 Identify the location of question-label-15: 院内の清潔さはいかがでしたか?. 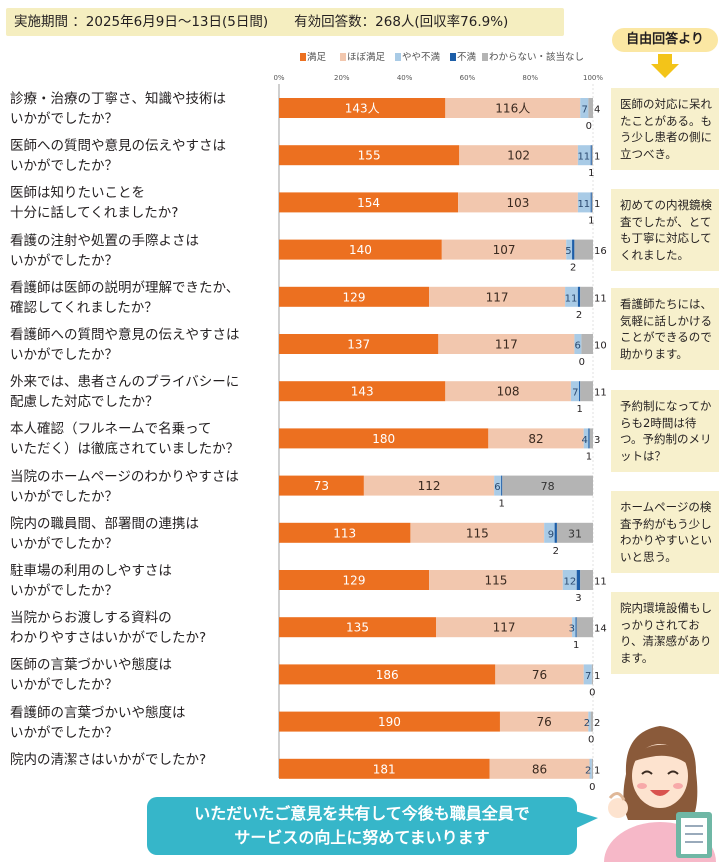
(144, 760).